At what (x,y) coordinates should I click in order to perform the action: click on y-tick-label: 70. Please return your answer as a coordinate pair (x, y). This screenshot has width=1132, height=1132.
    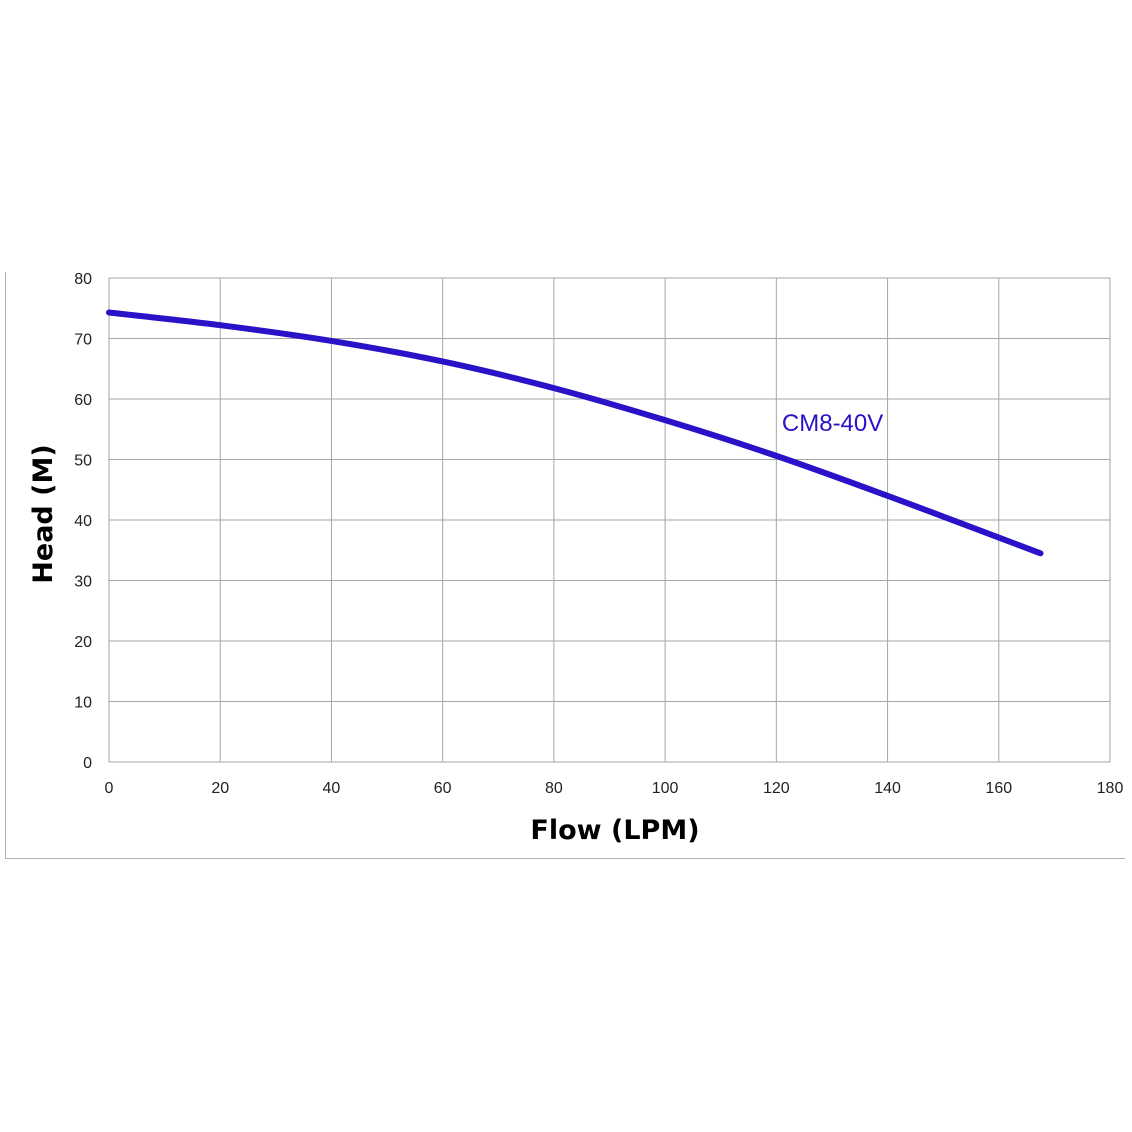
    Looking at the image, I should click on (83, 340).